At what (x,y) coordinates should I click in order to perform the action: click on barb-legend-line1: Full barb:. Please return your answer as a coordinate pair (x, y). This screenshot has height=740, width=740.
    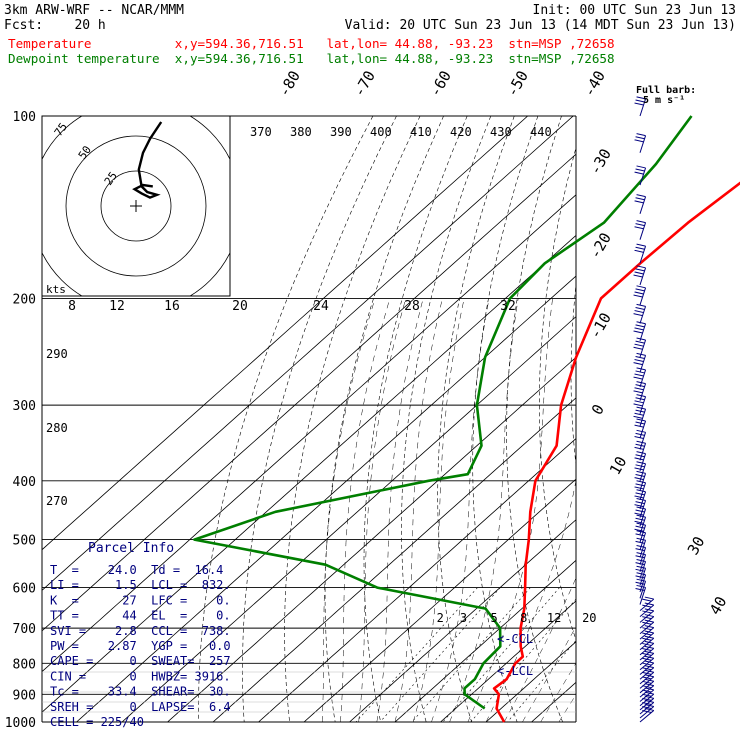
    Looking at the image, I should click on (666, 90).